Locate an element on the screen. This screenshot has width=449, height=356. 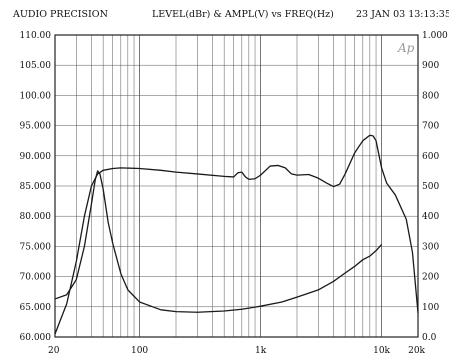
y-left-tick-label: 90.000 is located at coordinates (36, 157).